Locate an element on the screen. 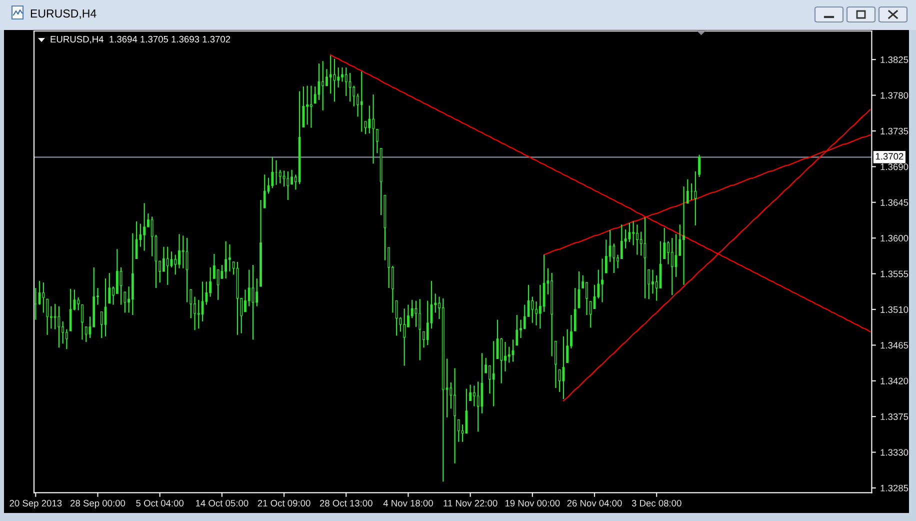 Image resolution: width=916 pixels, height=521 pixels. ref-line-label: 1.3702 is located at coordinates (890, 156).